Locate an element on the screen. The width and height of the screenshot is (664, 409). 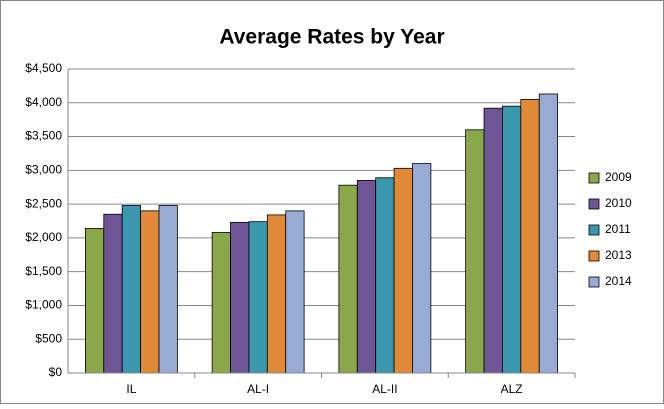
x-tick-label: ALZ is located at coordinates (512, 389).